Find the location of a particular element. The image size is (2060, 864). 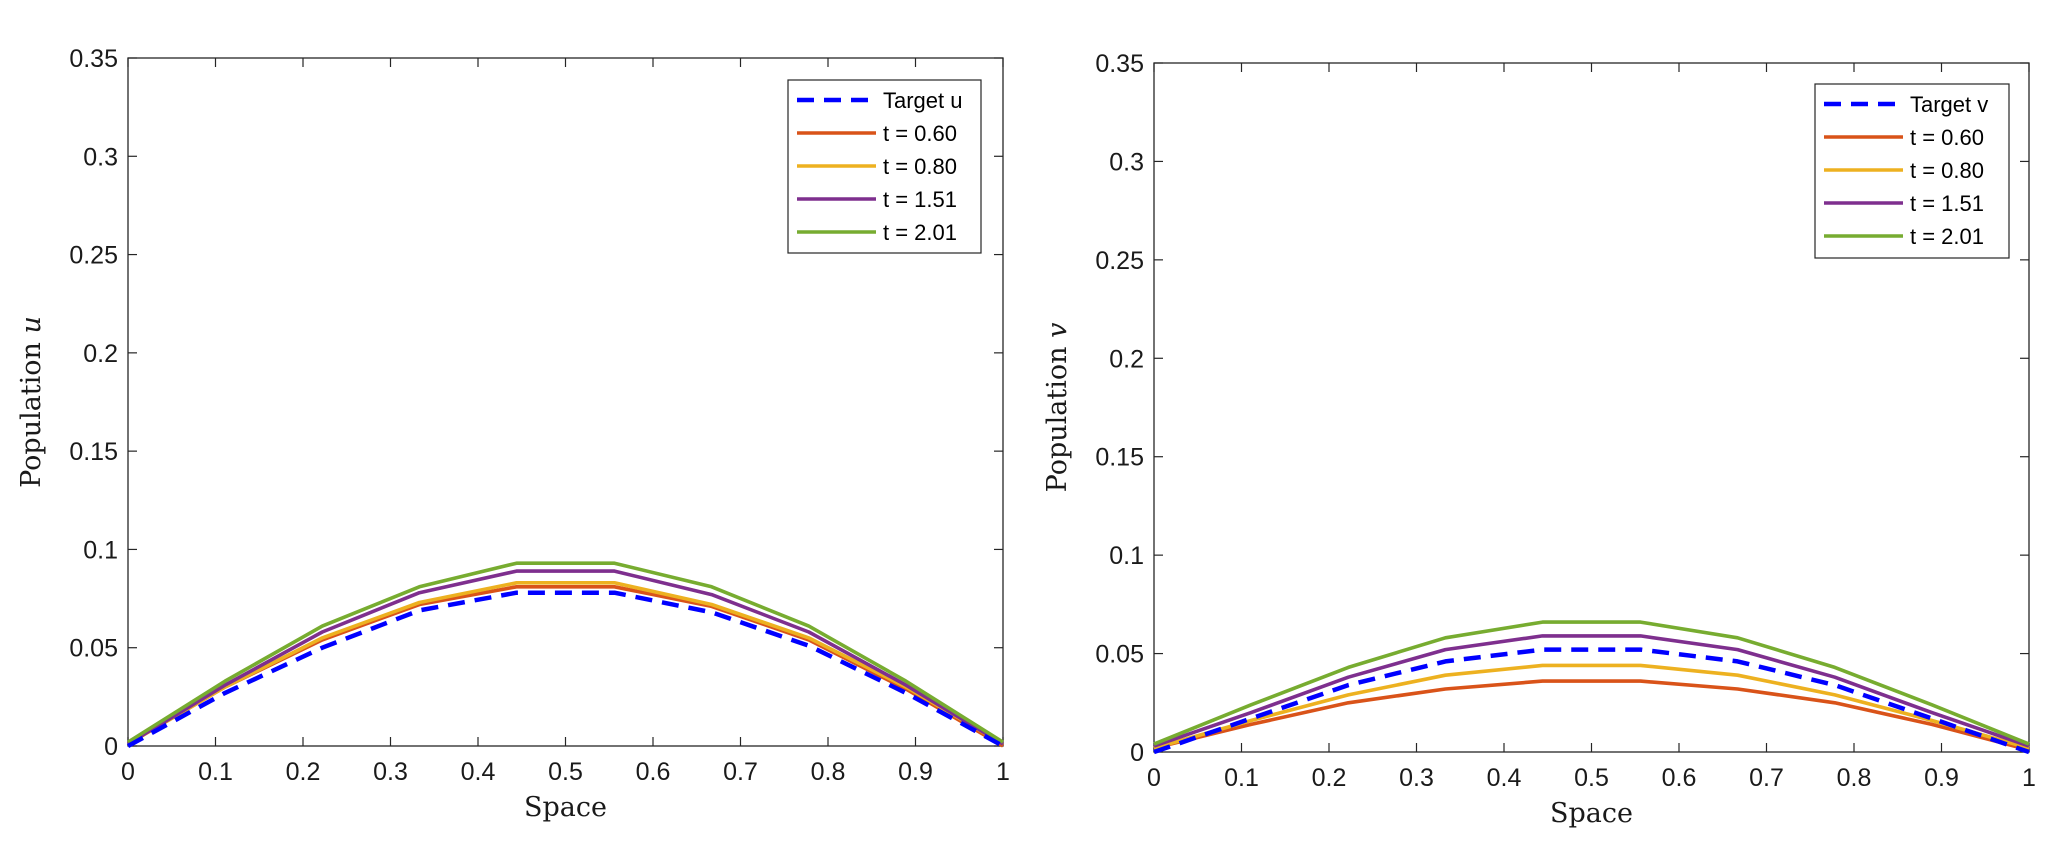

legend: Target u t = 0.60 t = 0.80 t = 1.51 t = 2.01 is located at coordinates (884, 166).